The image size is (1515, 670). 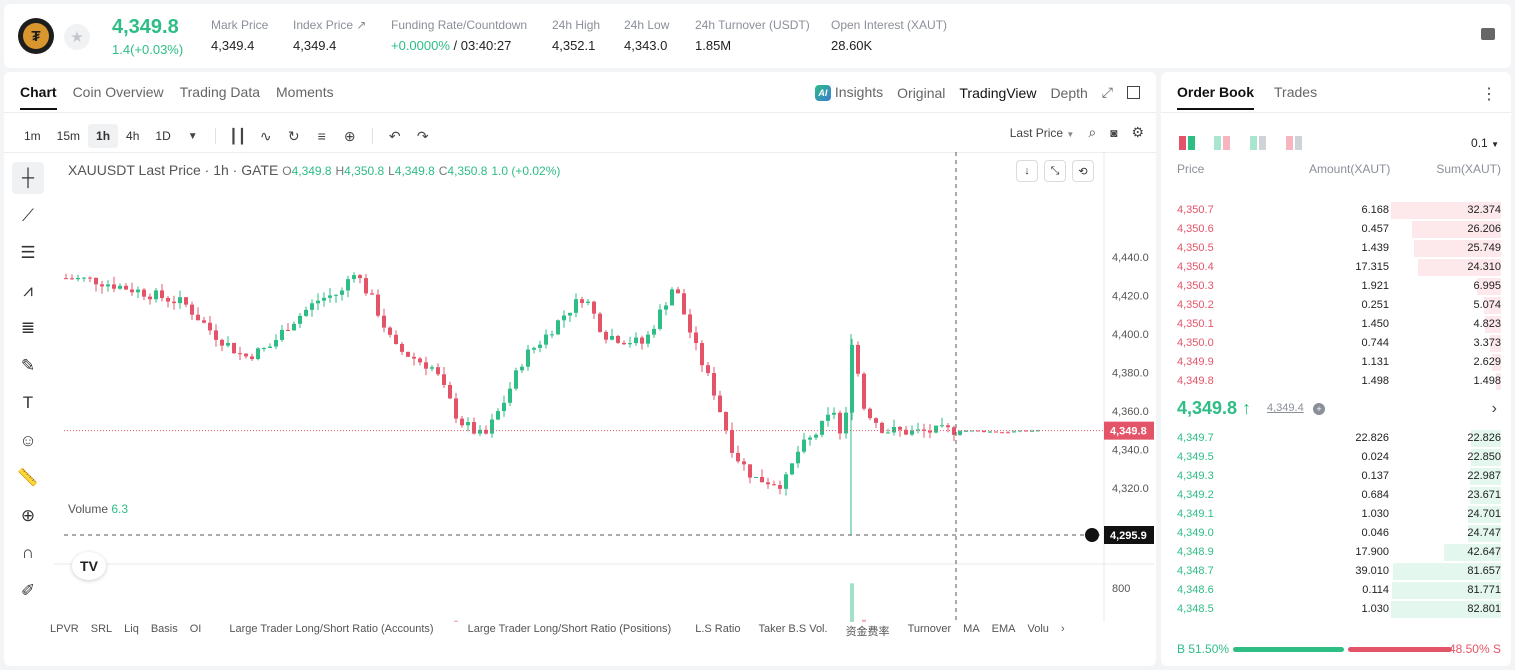 What do you see at coordinates (164, 629) in the screenshot?
I see `ind-basis: Basis` at bounding box center [164, 629].